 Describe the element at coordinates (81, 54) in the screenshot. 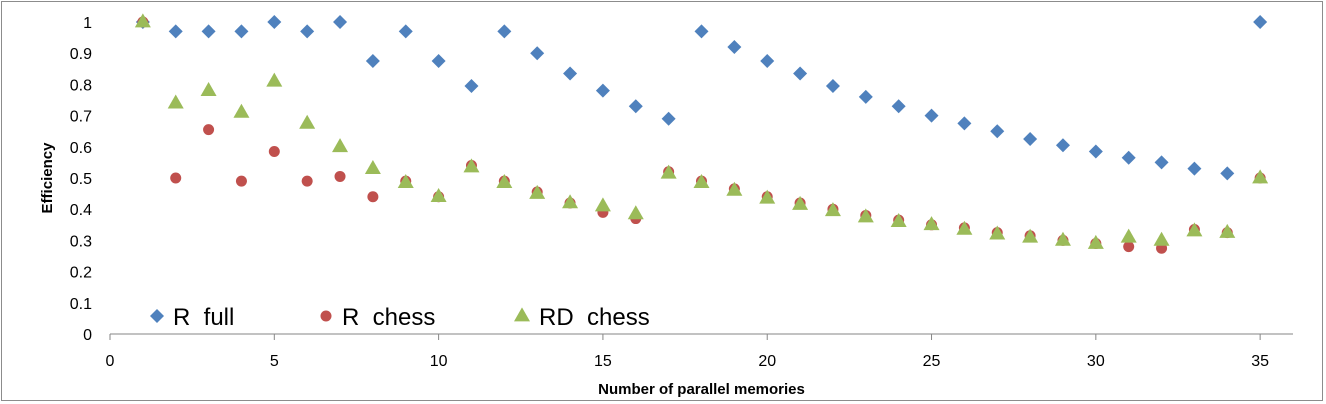

I see `y-tick-label: 0.9` at that location.